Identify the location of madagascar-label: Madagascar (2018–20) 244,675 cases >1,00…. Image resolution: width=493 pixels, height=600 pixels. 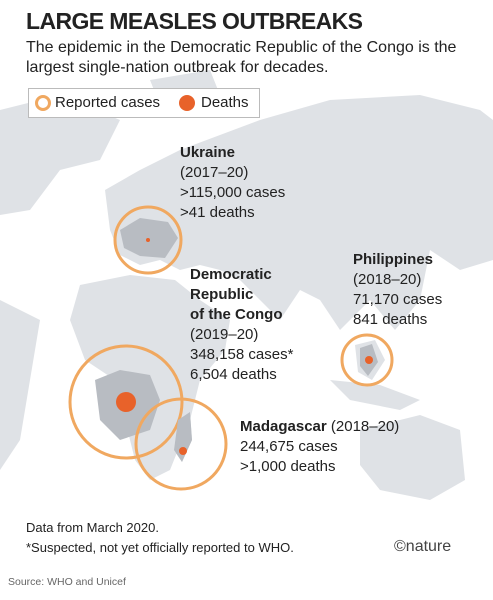
(319, 447).